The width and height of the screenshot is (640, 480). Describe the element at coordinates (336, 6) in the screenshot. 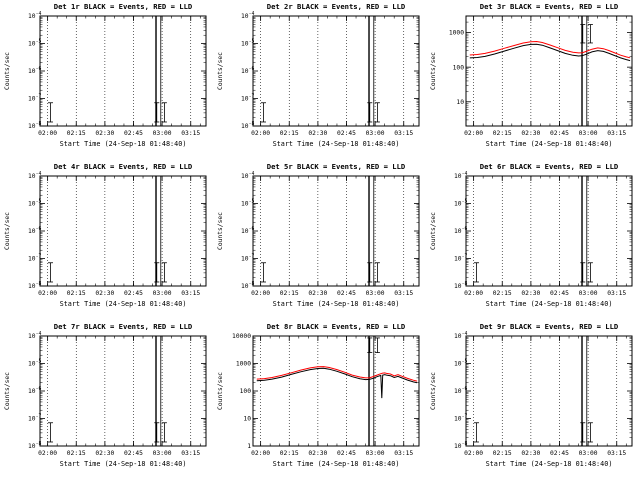

I see `panel-title: Det 2r BLACK = Events, RED = LLD` at that location.